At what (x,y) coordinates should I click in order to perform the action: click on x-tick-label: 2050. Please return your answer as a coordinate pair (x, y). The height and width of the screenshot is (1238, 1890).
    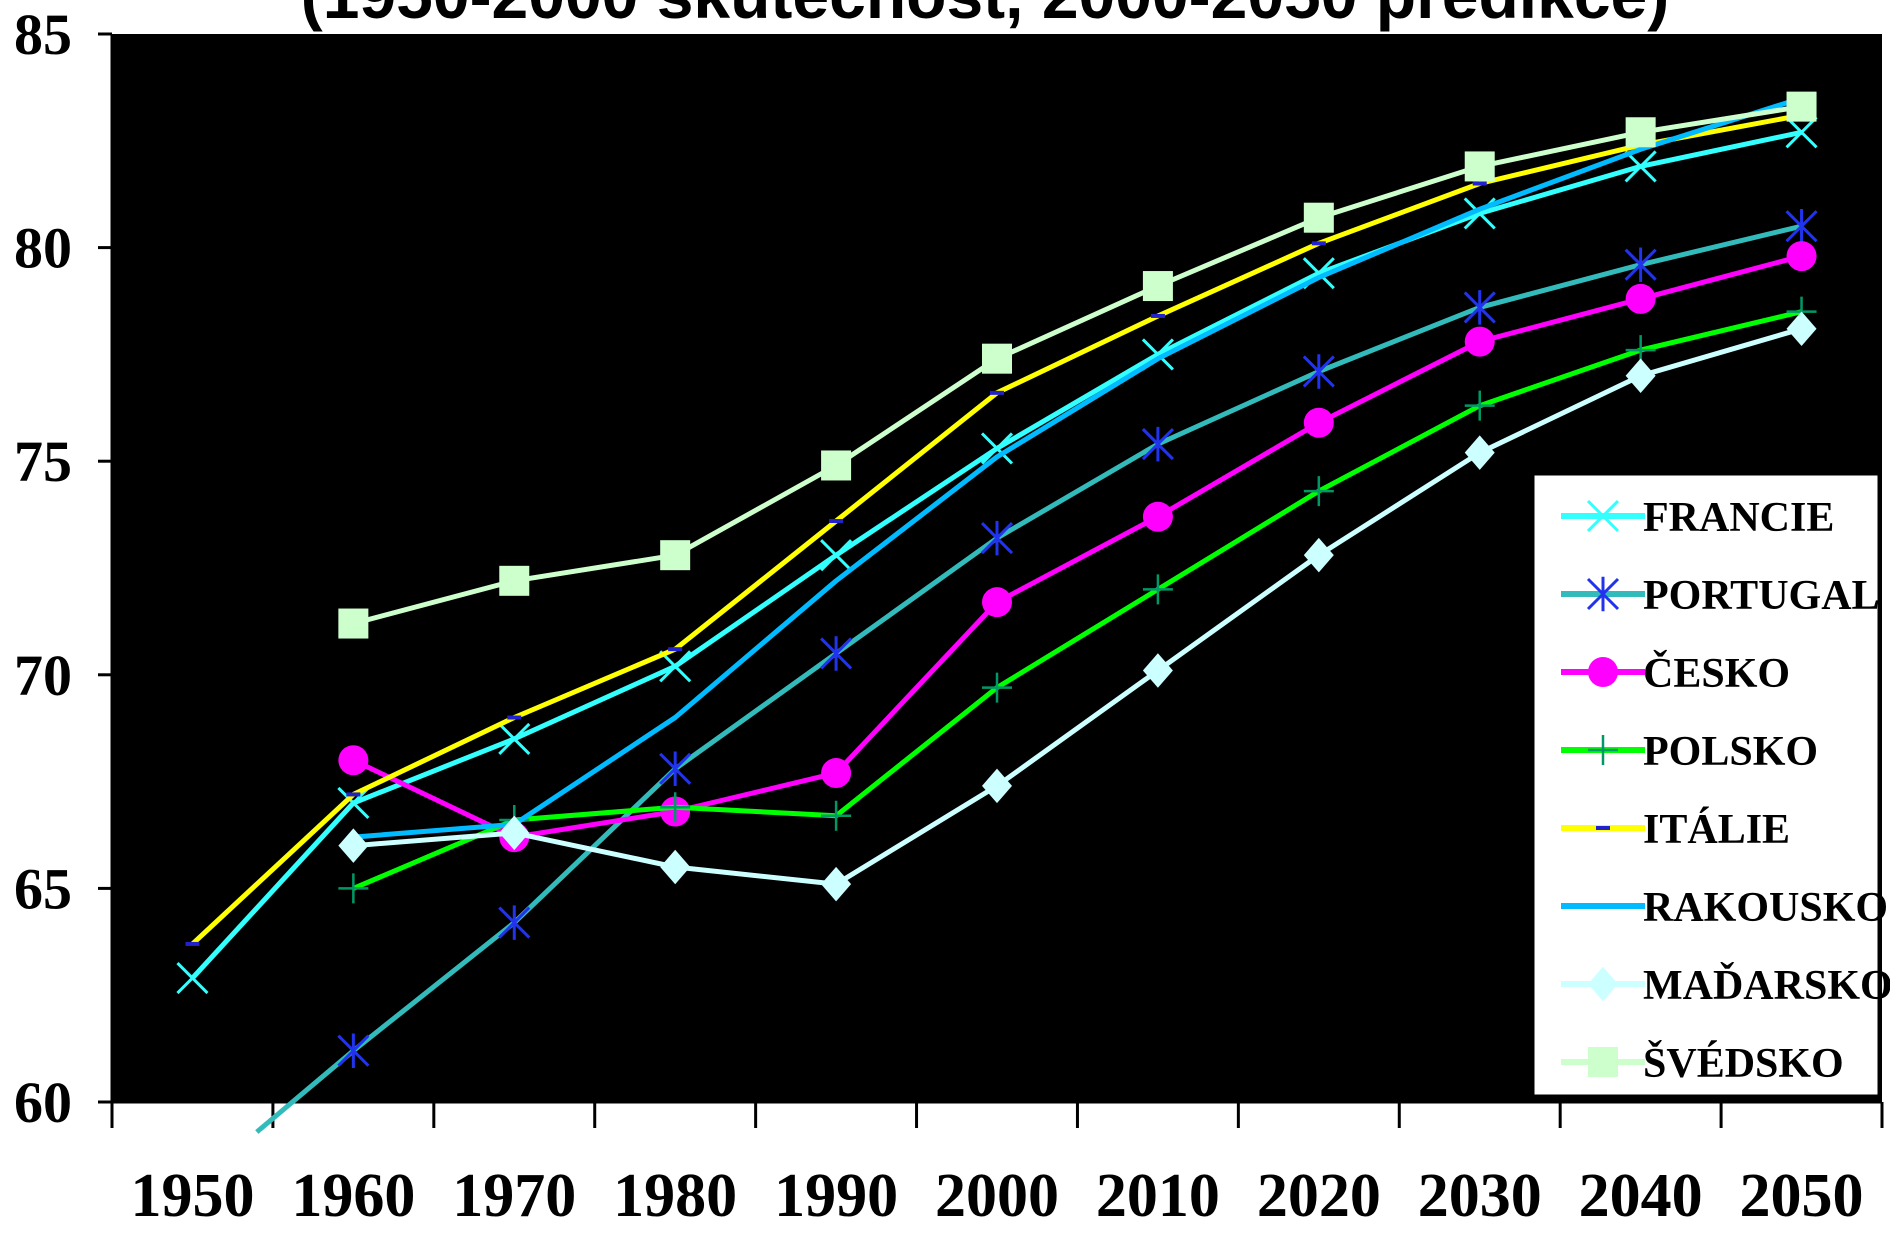
    Looking at the image, I should click on (1802, 1196).